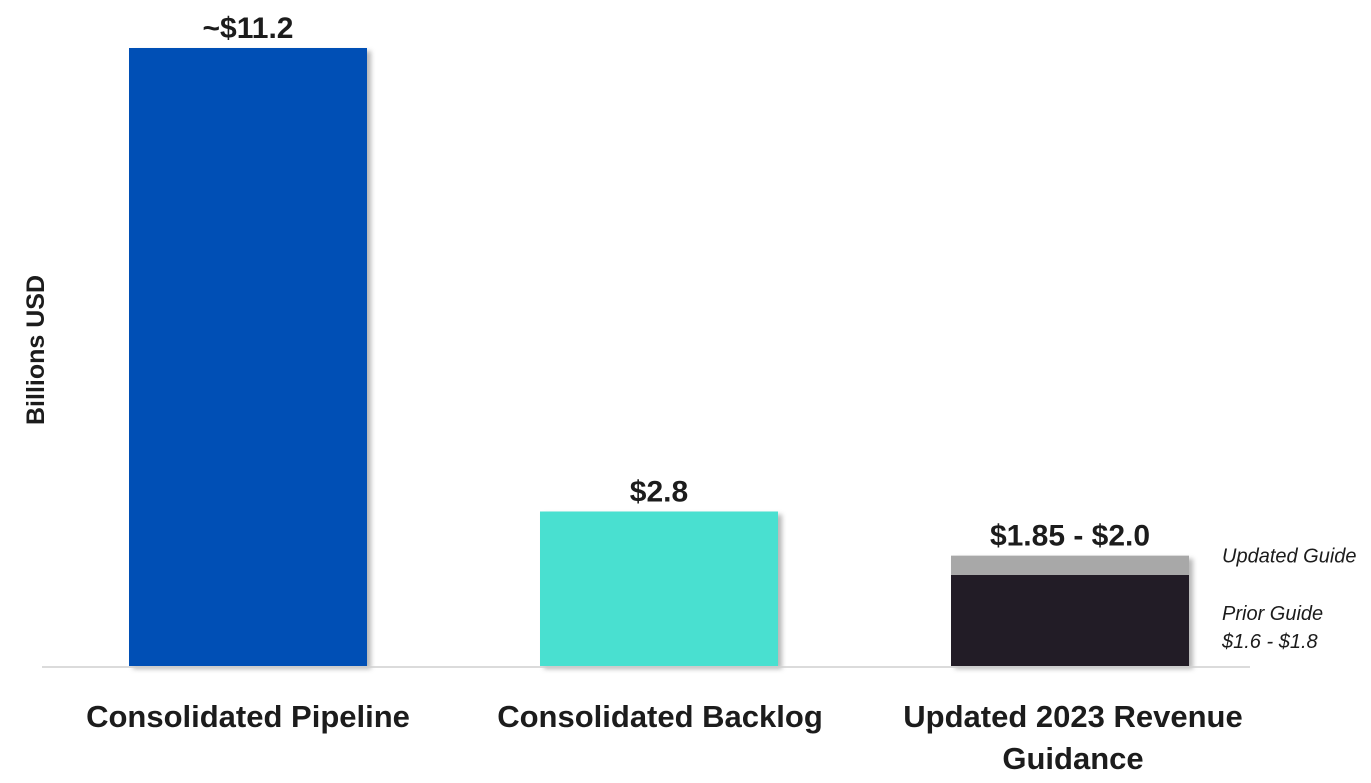 The image size is (1371, 783). What do you see at coordinates (1269, 642) in the screenshot?
I see `annotation-label: $1.6 - $1.8` at bounding box center [1269, 642].